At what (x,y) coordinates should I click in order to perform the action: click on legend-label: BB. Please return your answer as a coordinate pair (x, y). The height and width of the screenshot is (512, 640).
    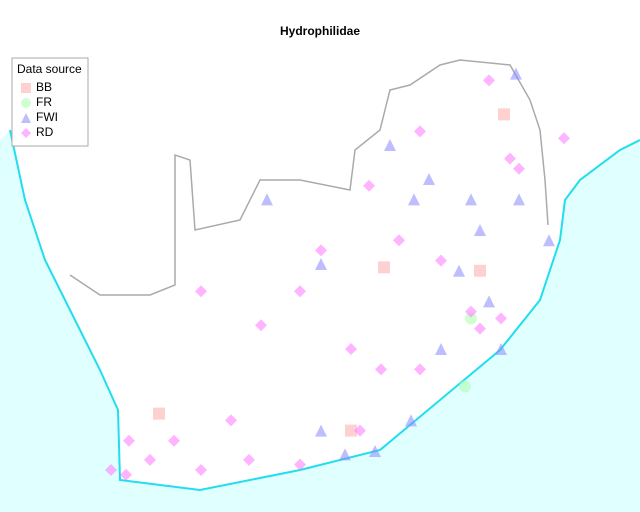
    Looking at the image, I should click on (44, 87).